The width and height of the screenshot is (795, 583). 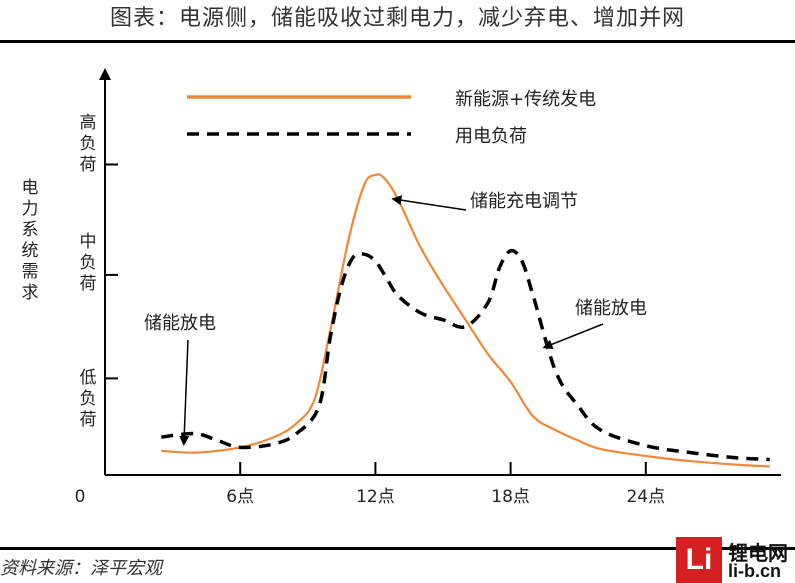 What do you see at coordinates (105, 74) in the screenshot?
I see `y-axis-arrow` at bounding box center [105, 74].